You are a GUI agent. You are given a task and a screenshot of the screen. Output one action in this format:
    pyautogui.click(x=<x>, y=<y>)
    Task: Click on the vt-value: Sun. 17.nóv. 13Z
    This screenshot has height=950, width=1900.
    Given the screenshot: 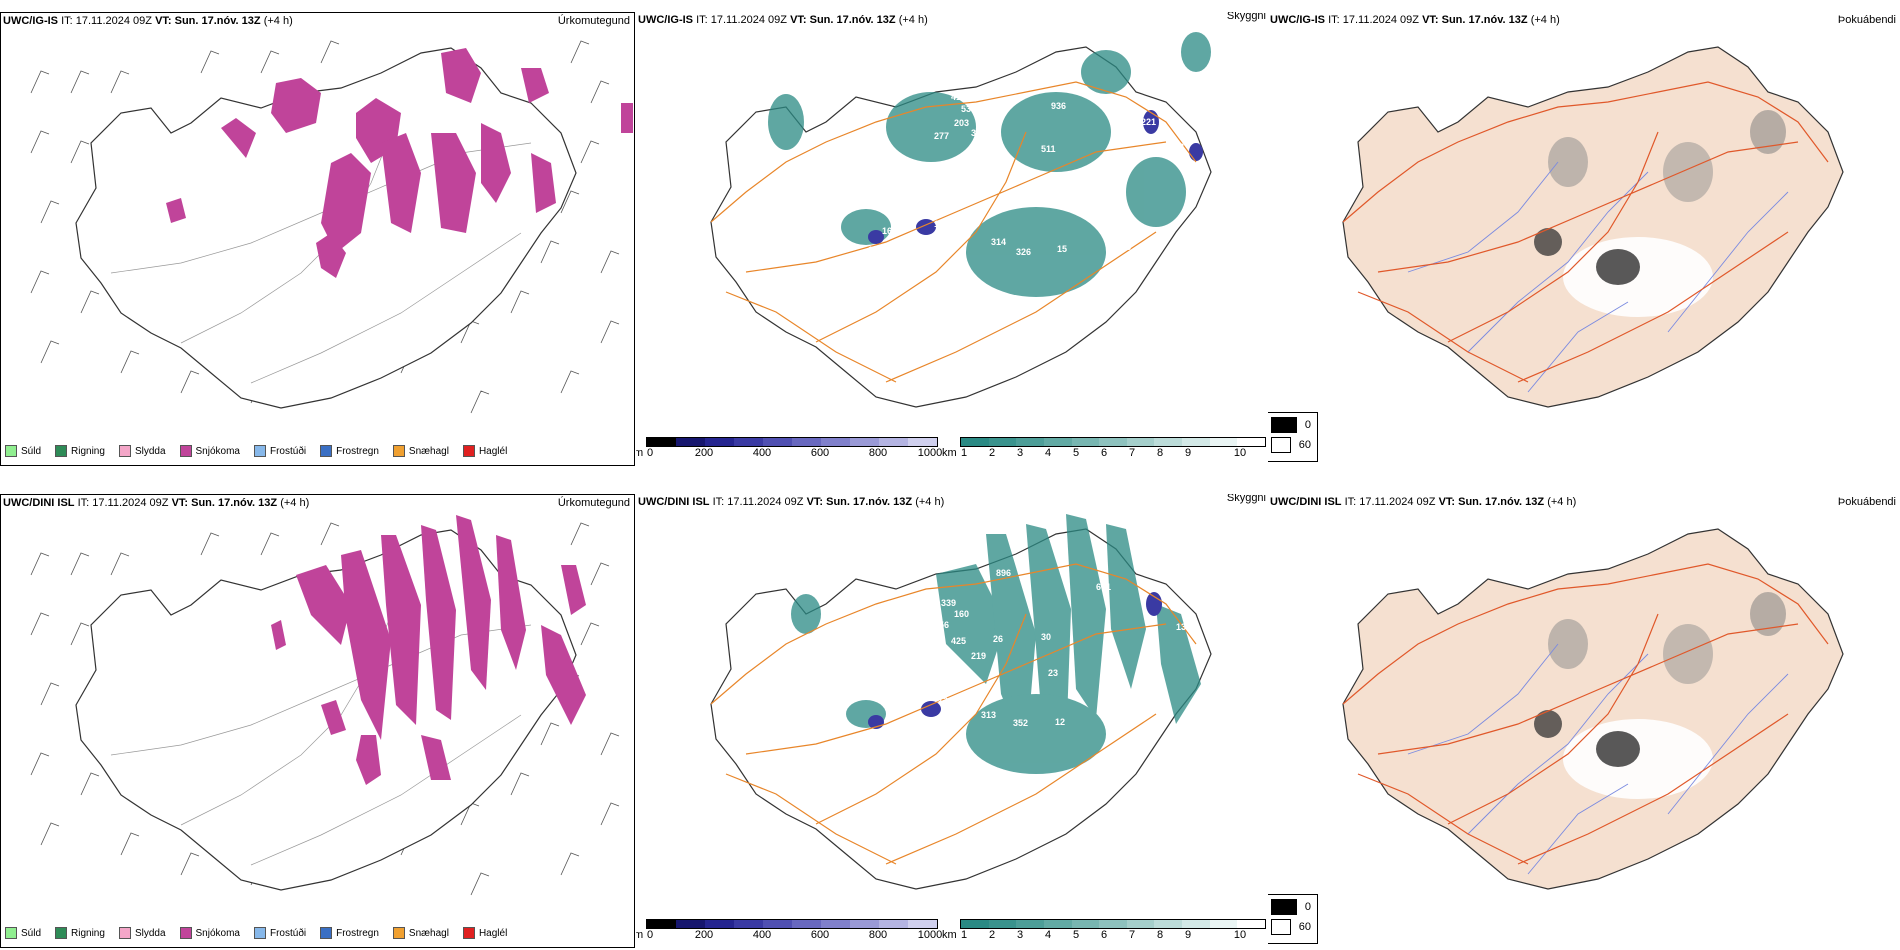 What is the action you would take?
    pyautogui.click(x=852, y=20)
    